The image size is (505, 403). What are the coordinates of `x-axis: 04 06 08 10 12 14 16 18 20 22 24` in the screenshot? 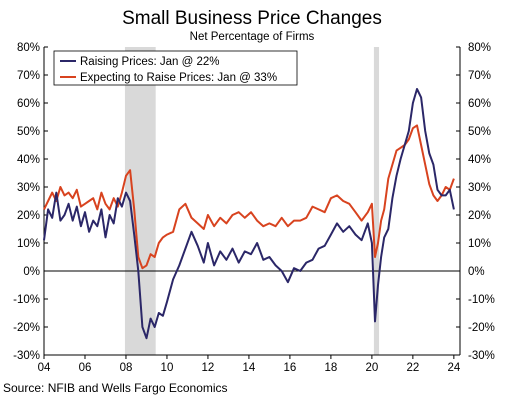 It's located at (249, 364).